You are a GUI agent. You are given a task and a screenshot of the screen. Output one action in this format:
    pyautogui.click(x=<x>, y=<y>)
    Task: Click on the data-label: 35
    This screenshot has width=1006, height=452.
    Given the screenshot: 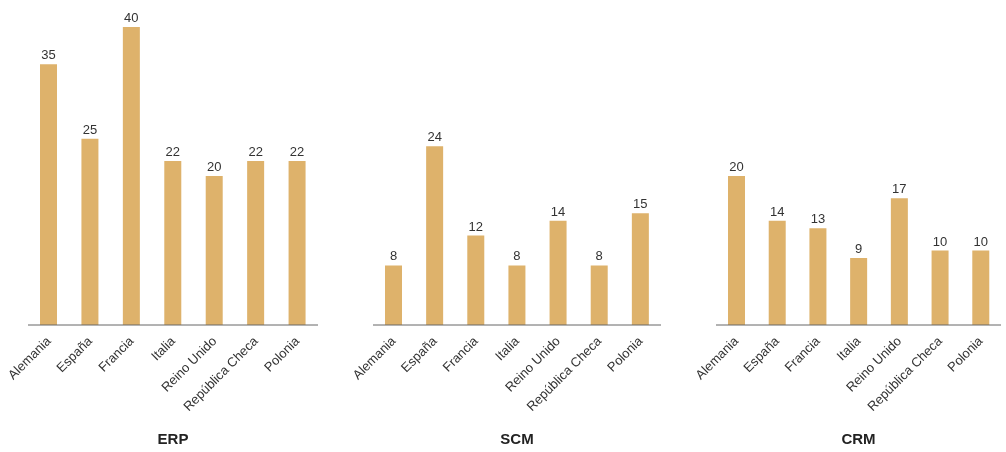 What is the action you would take?
    pyautogui.click(x=48, y=55)
    